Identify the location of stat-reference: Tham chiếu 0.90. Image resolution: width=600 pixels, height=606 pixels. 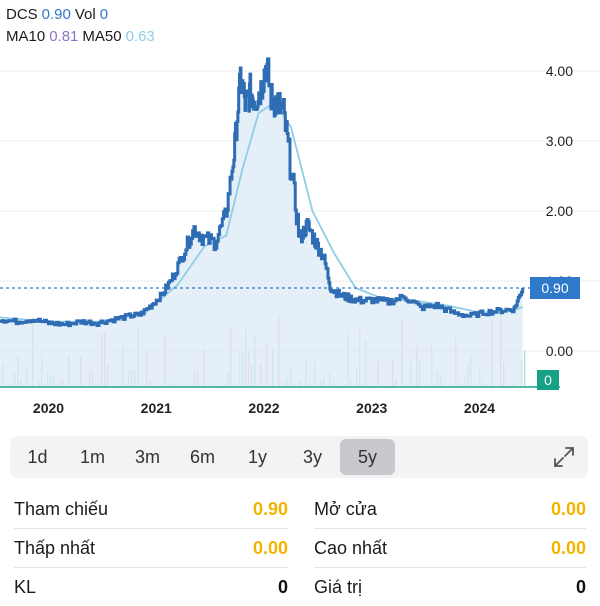
(151, 509).